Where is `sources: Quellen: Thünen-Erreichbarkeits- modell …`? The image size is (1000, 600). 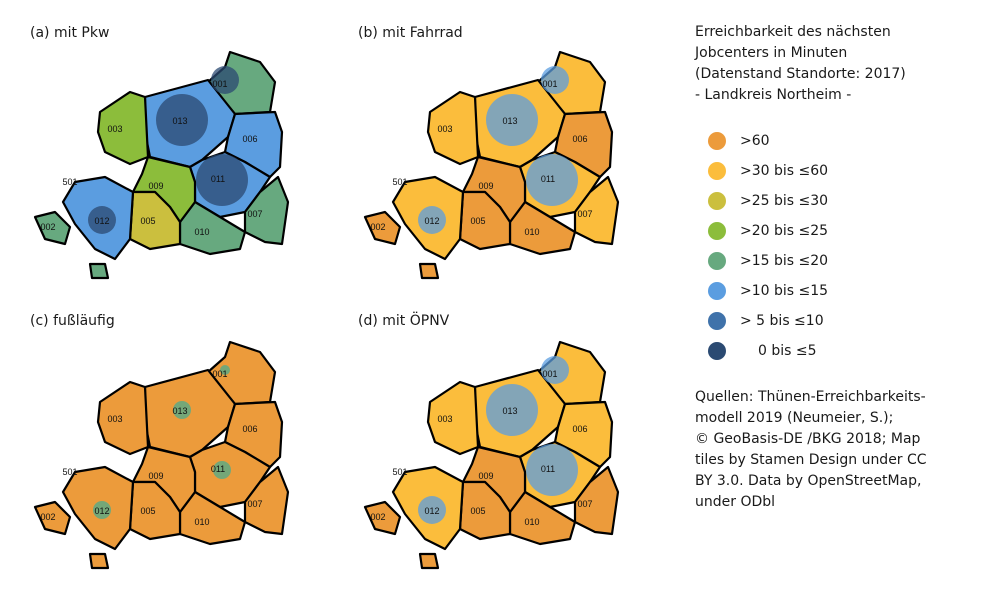 sources: Quellen: Thünen-Erreichbarkeits- modell … is located at coordinates (835, 450).